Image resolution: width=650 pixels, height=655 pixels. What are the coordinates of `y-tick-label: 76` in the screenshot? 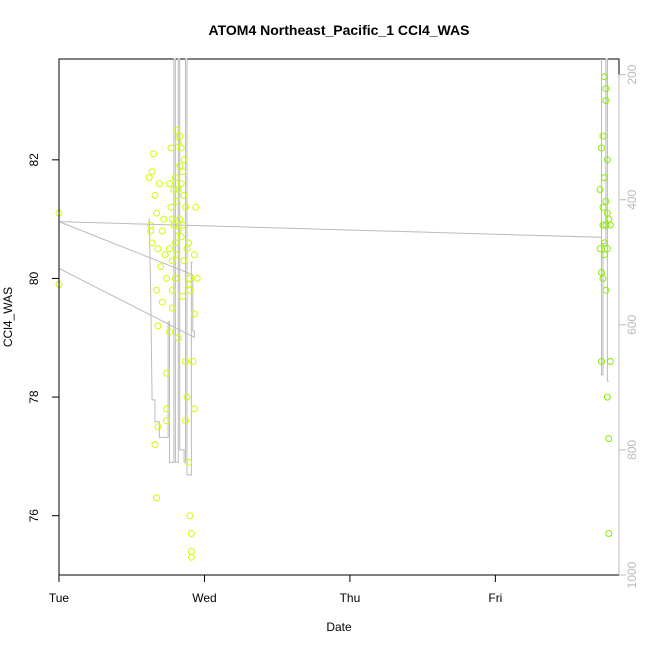 It's located at (34, 516).